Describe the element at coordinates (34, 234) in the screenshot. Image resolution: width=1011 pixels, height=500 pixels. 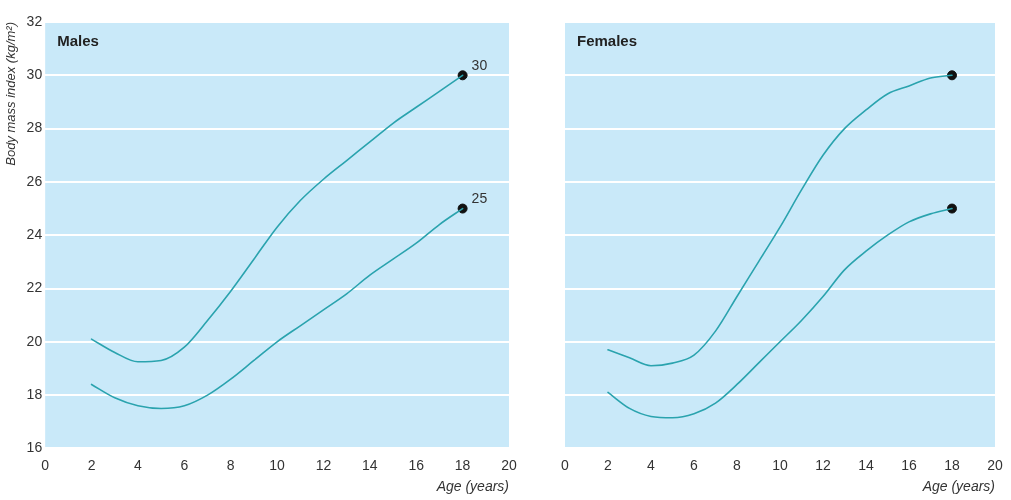
I see `y-tick-label: 24` at that location.